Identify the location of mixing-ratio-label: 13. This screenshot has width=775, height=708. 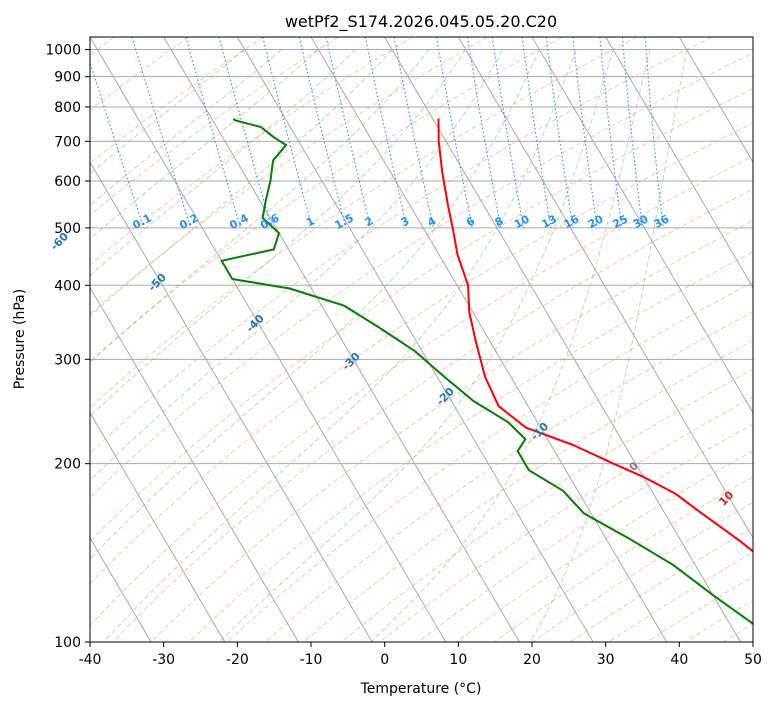
(549, 221).